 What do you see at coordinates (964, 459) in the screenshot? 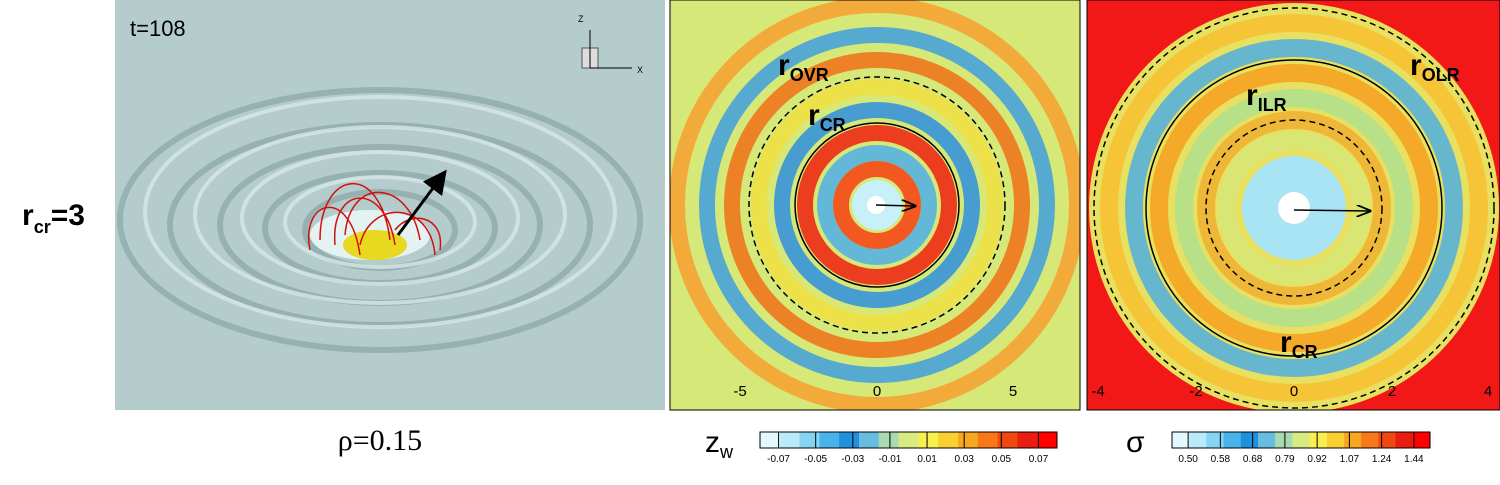
I see `colorbar-tick-label: 0.03` at bounding box center [964, 459].